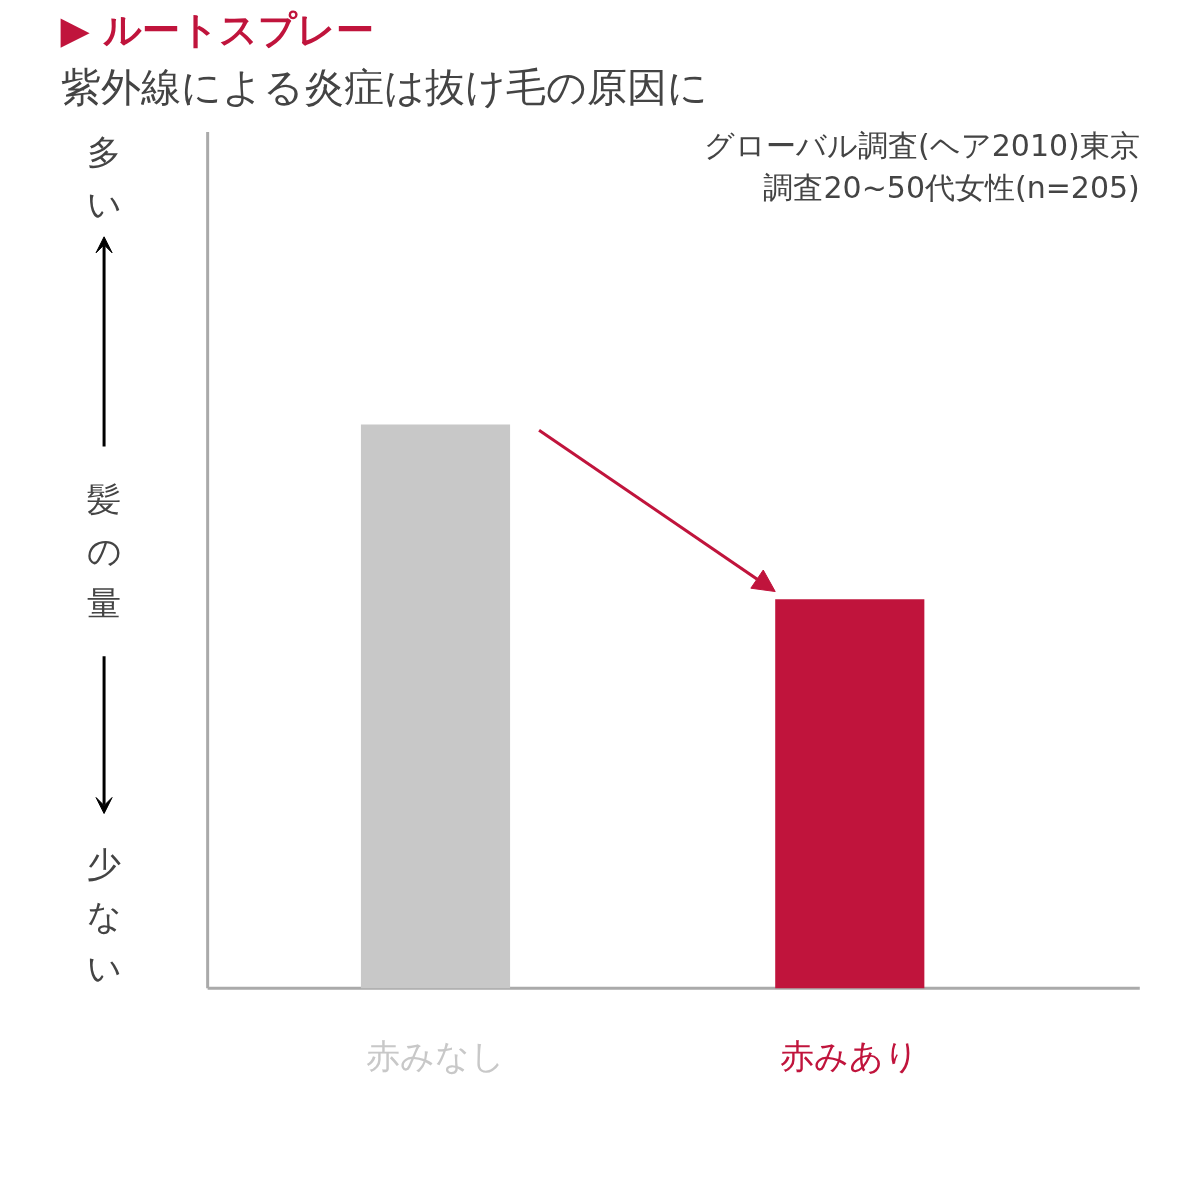  Describe the element at coordinates (850, 1055) in the screenshot. I see `x-tick-label: 赤みあり` at that location.